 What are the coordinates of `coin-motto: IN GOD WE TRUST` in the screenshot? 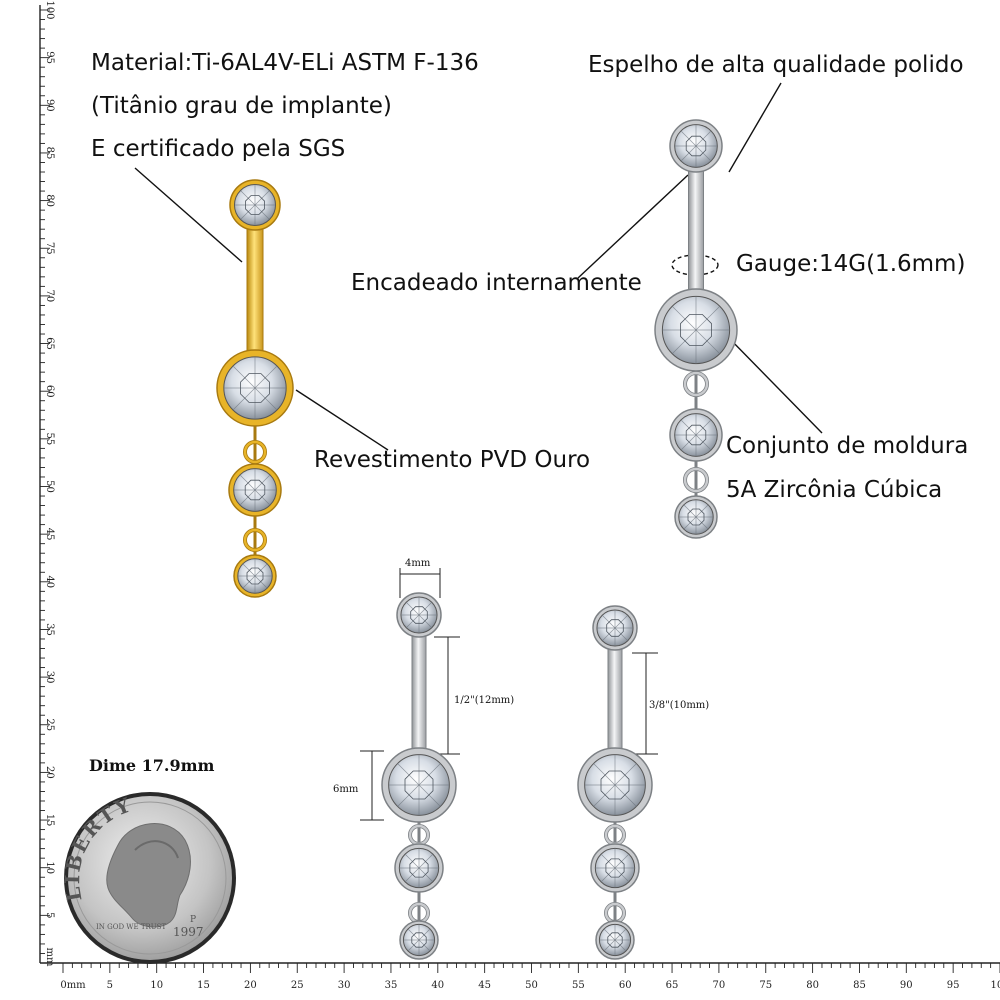 It's located at (131, 927).